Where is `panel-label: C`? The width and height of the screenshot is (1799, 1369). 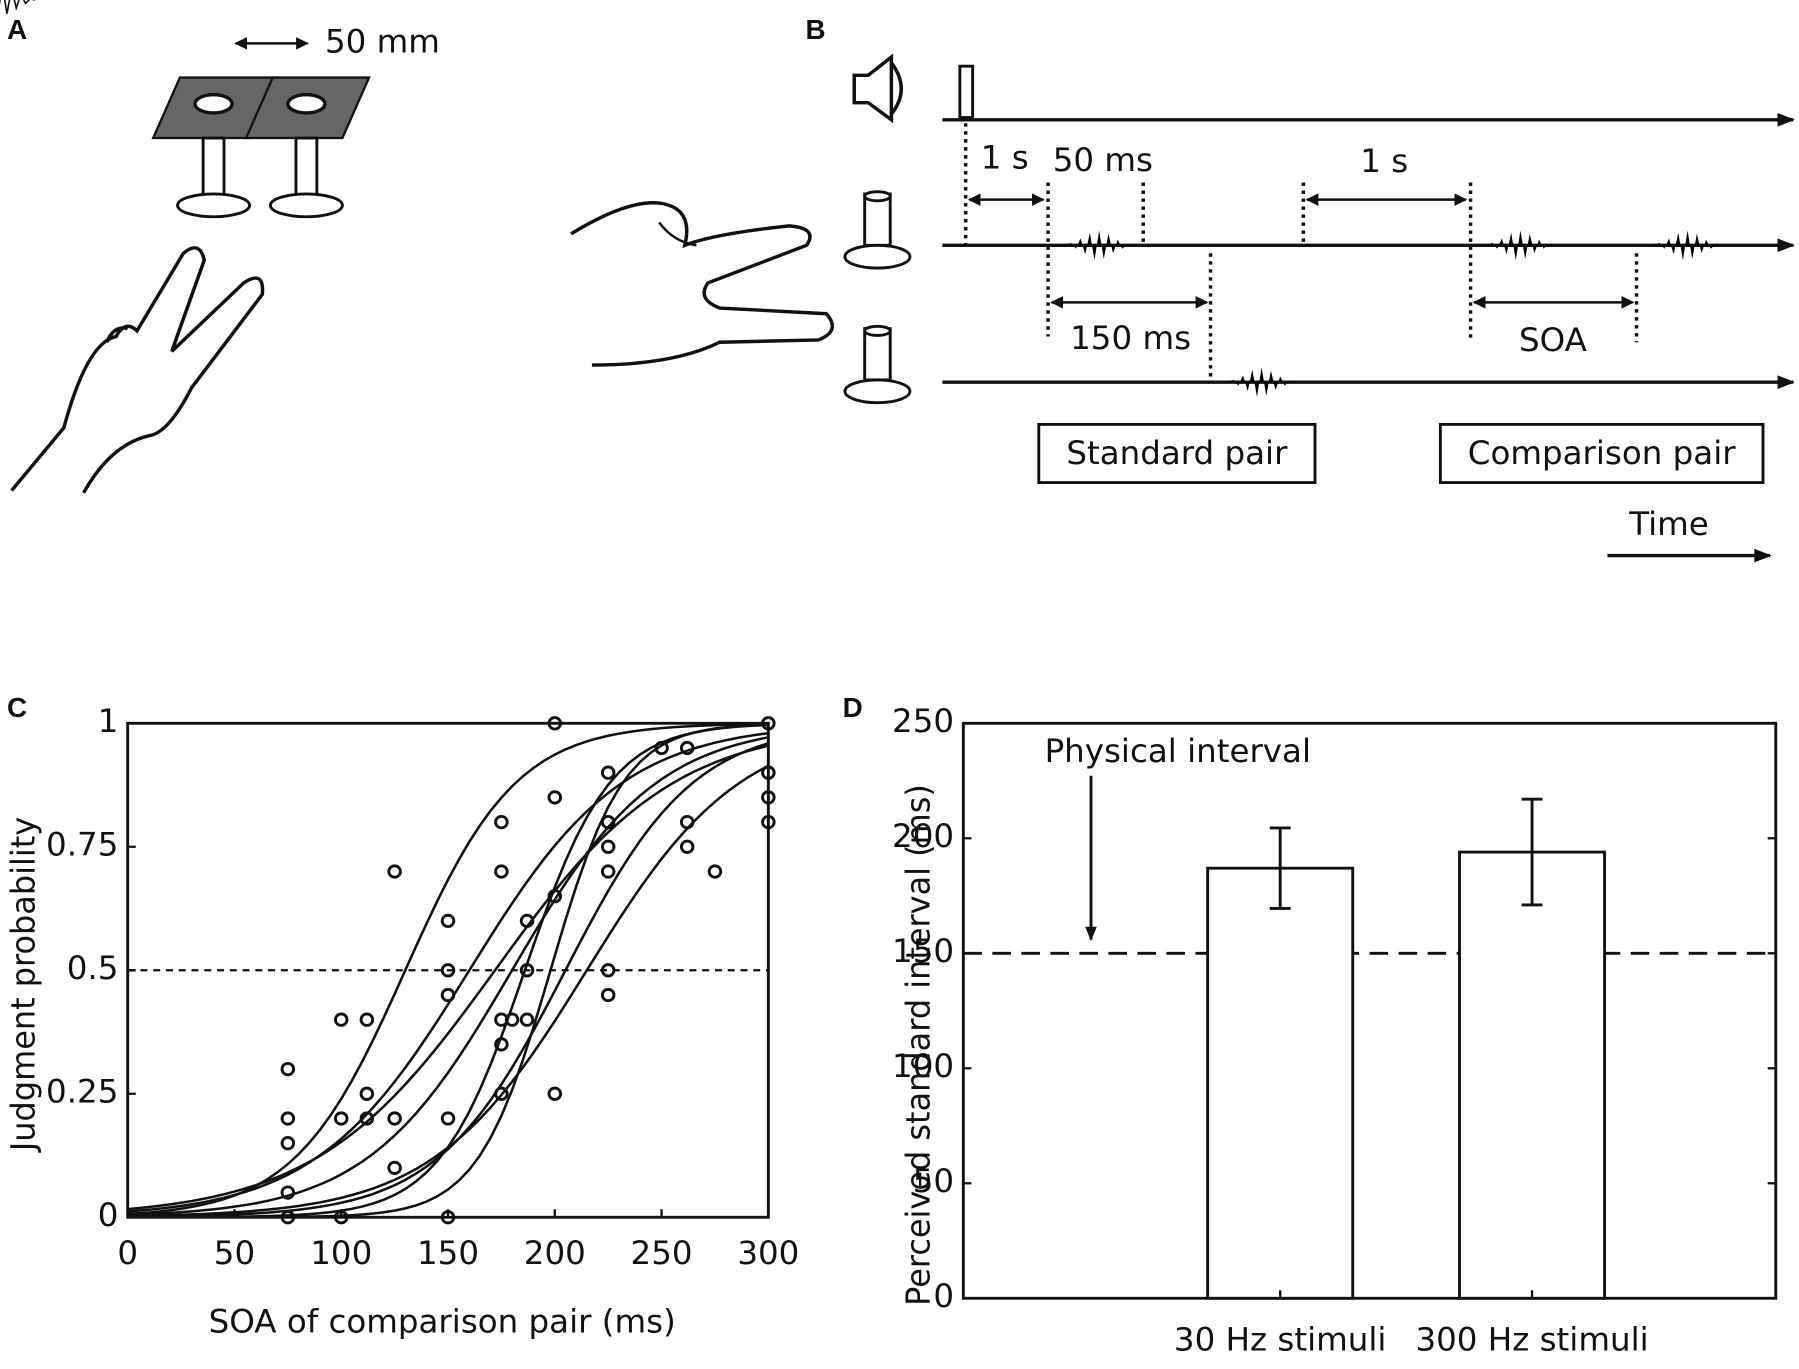
panel-label: C is located at coordinates (17, 707).